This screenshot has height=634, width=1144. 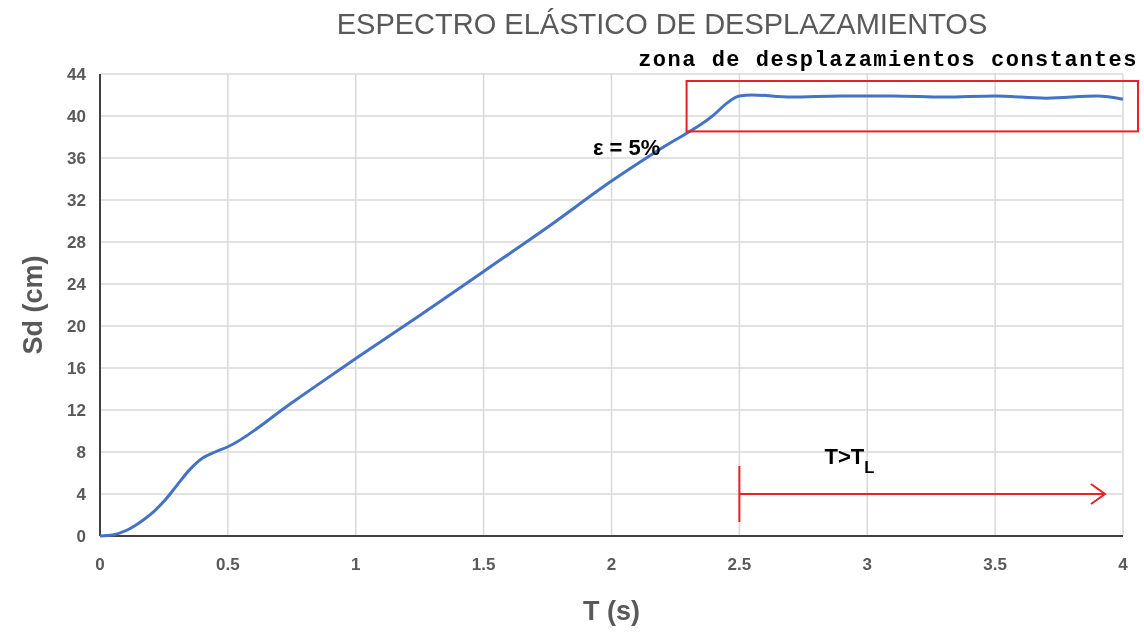 What do you see at coordinates (76, 200) in the screenshot?
I see `y-tick-label: 32` at bounding box center [76, 200].